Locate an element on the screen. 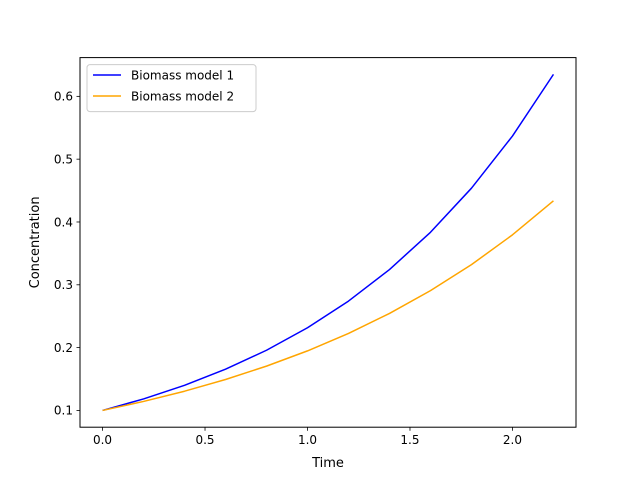 The height and width of the screenshot is (480, 640). x-tick-label: 1.5 is located at coordinates (409, 440).